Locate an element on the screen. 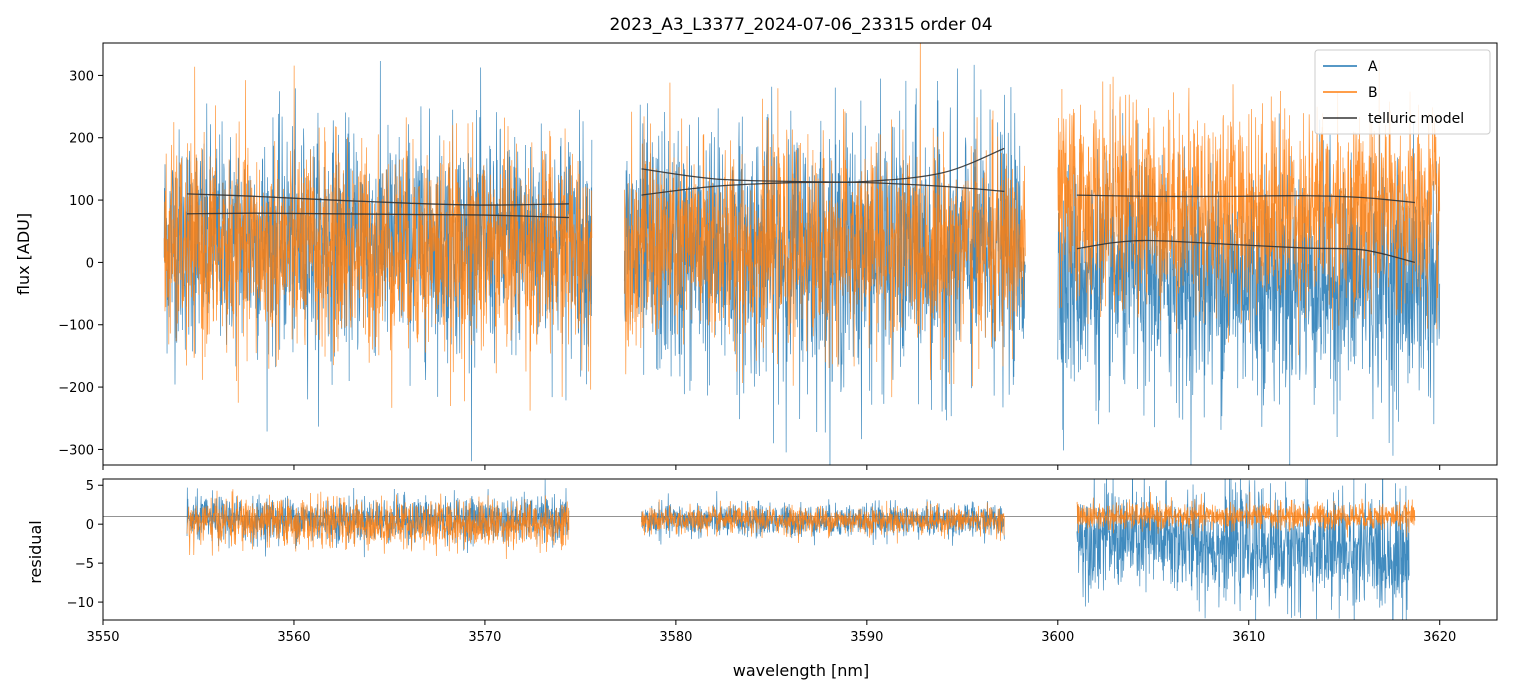  residual-x-axis: 3550 3560 3570 3580 3590 3600 3610 3620 is located at coordinates (771, 632).